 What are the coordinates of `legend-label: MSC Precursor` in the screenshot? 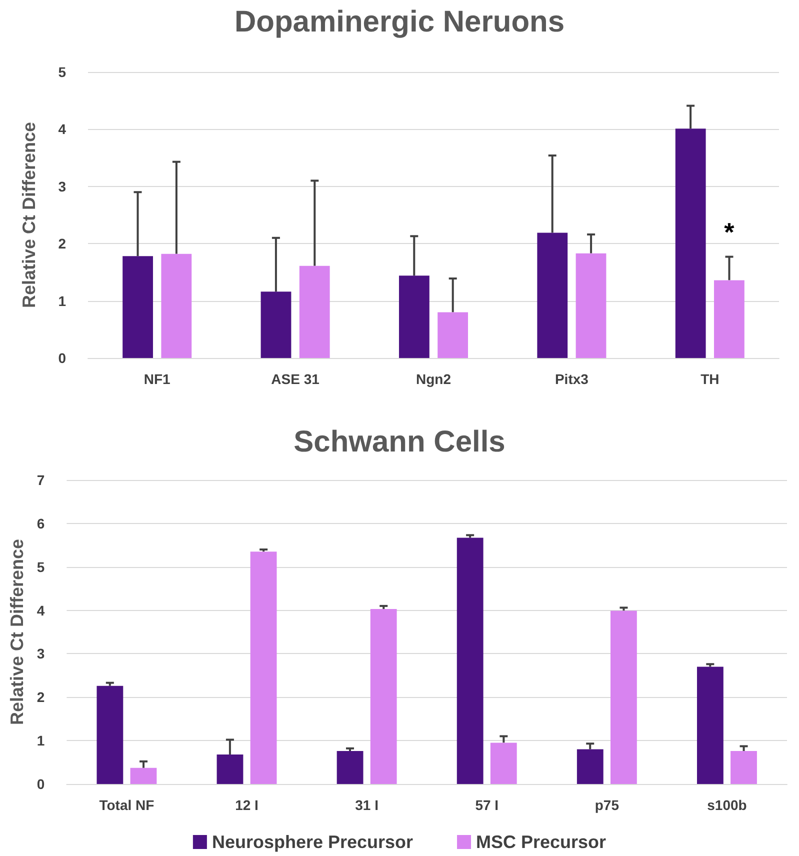 It's located at (541, 842).